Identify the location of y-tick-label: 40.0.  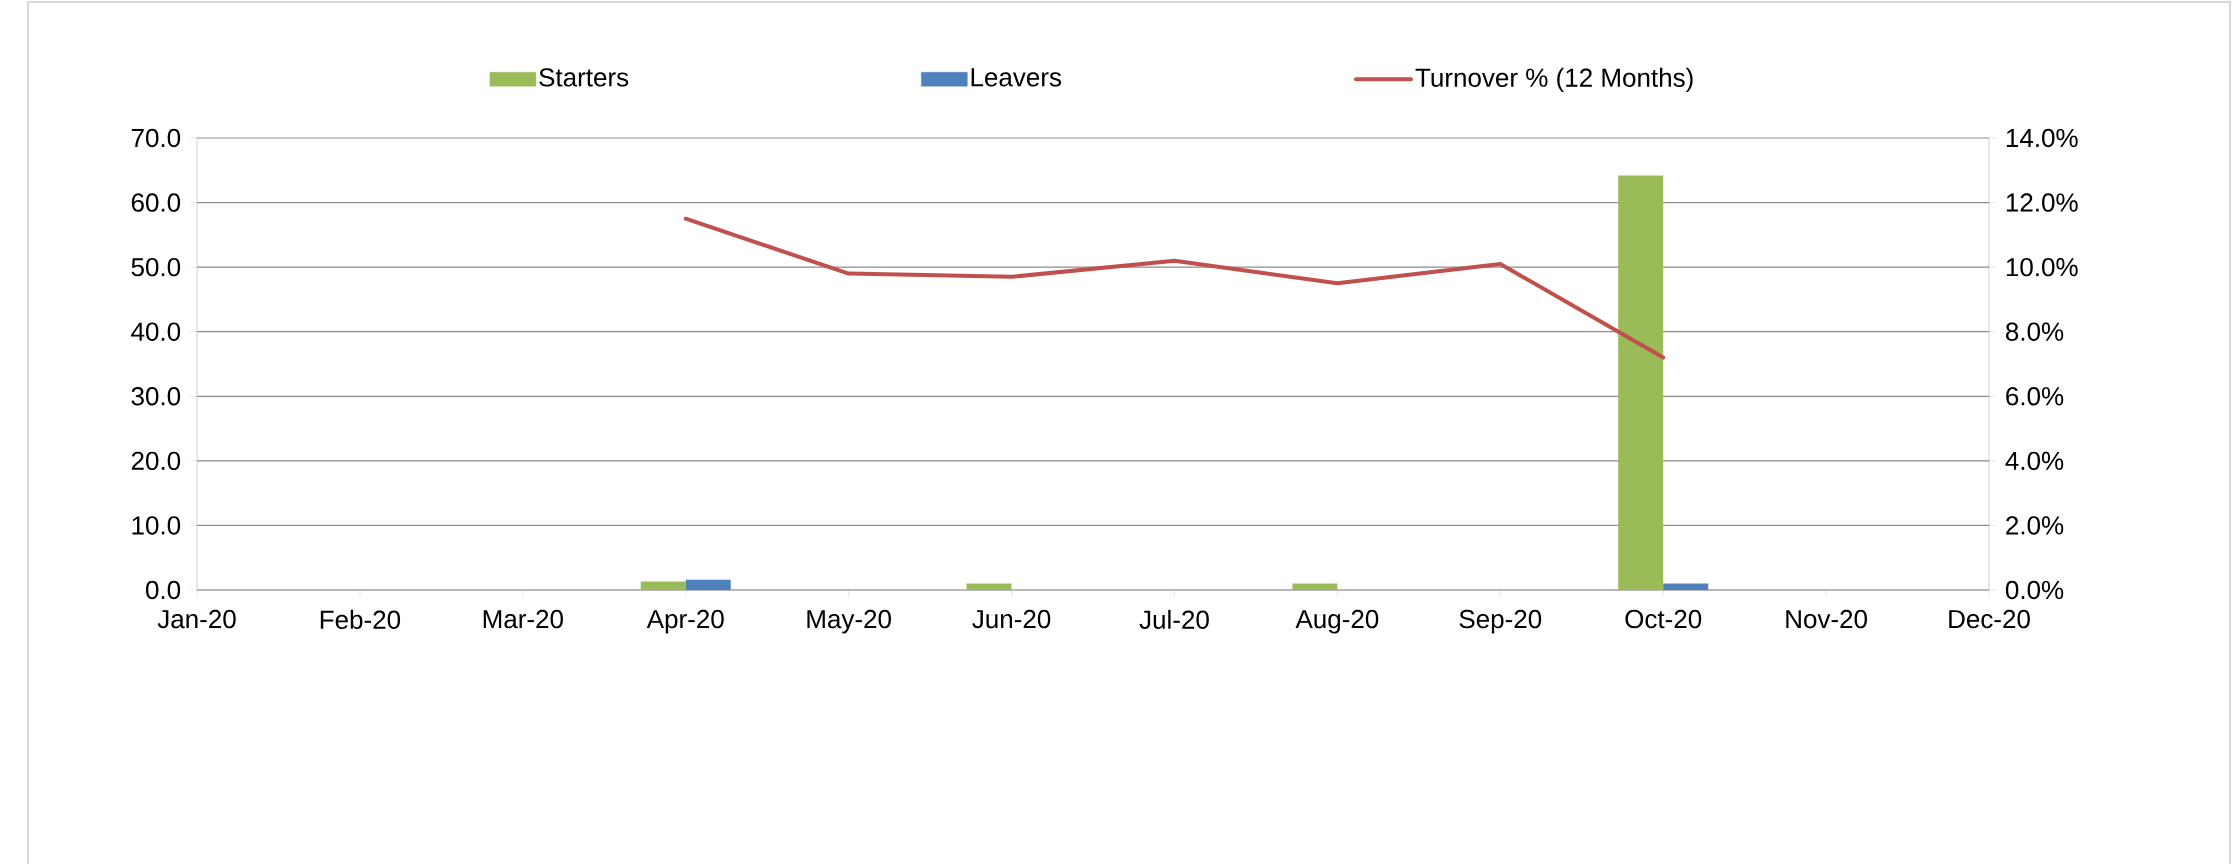
(156, 331).